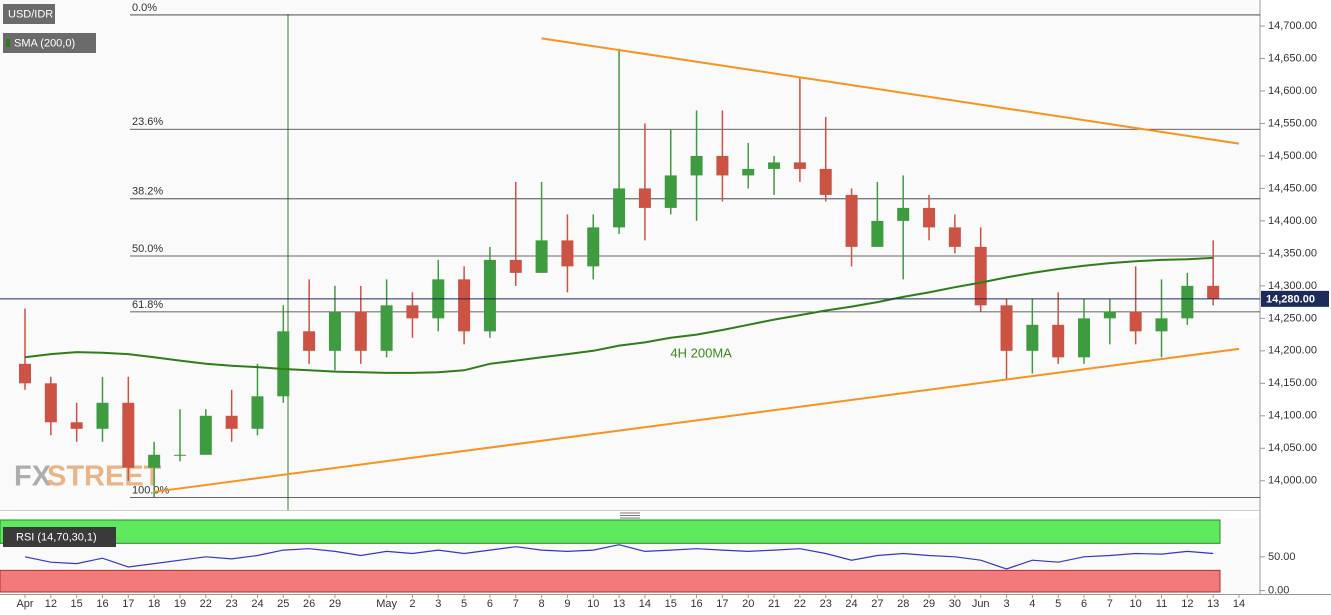  Describe the element at coordinates (1292, 156) in the screenshot. I see `y-tick-label: 14,500.00` at that location.